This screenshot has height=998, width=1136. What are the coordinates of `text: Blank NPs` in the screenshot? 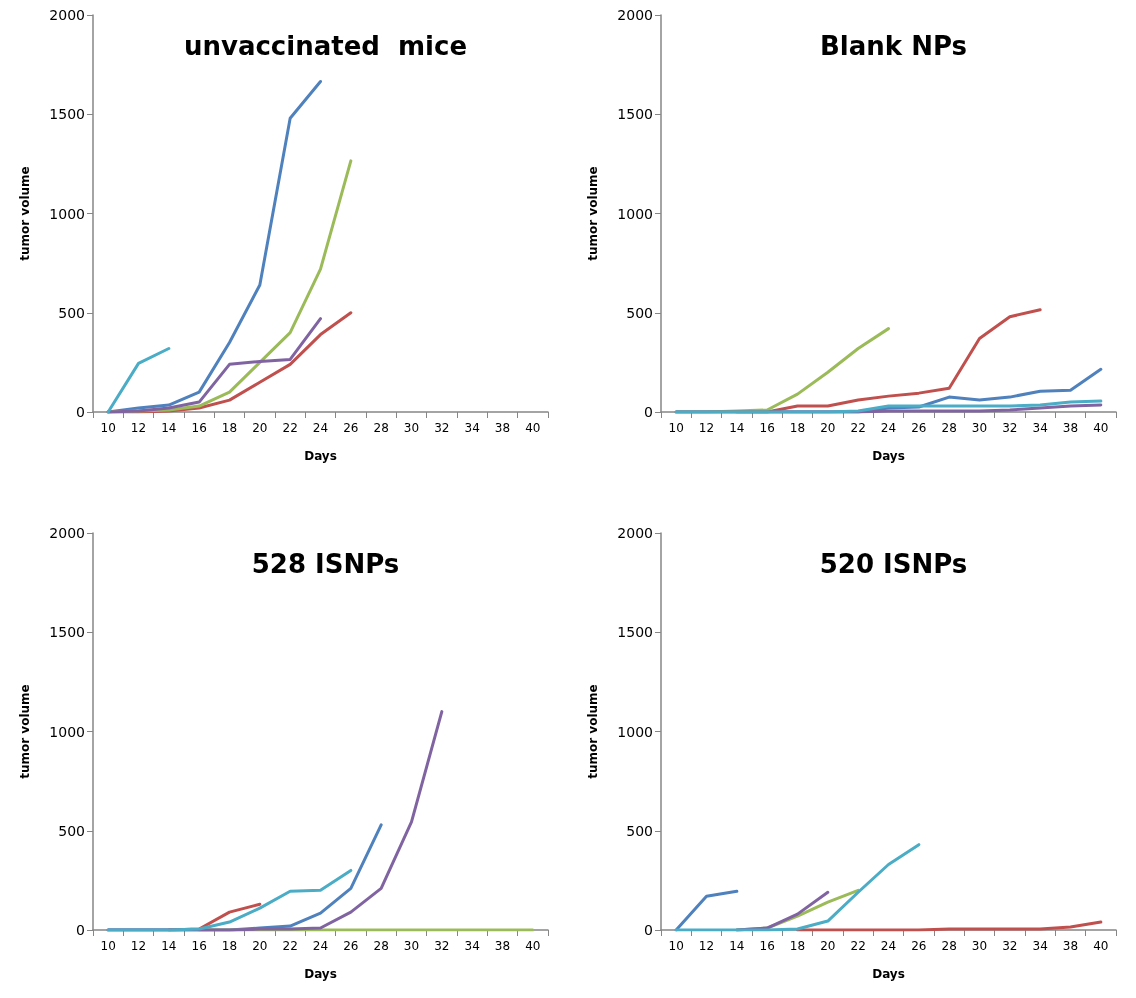 It's located at (893, 46).